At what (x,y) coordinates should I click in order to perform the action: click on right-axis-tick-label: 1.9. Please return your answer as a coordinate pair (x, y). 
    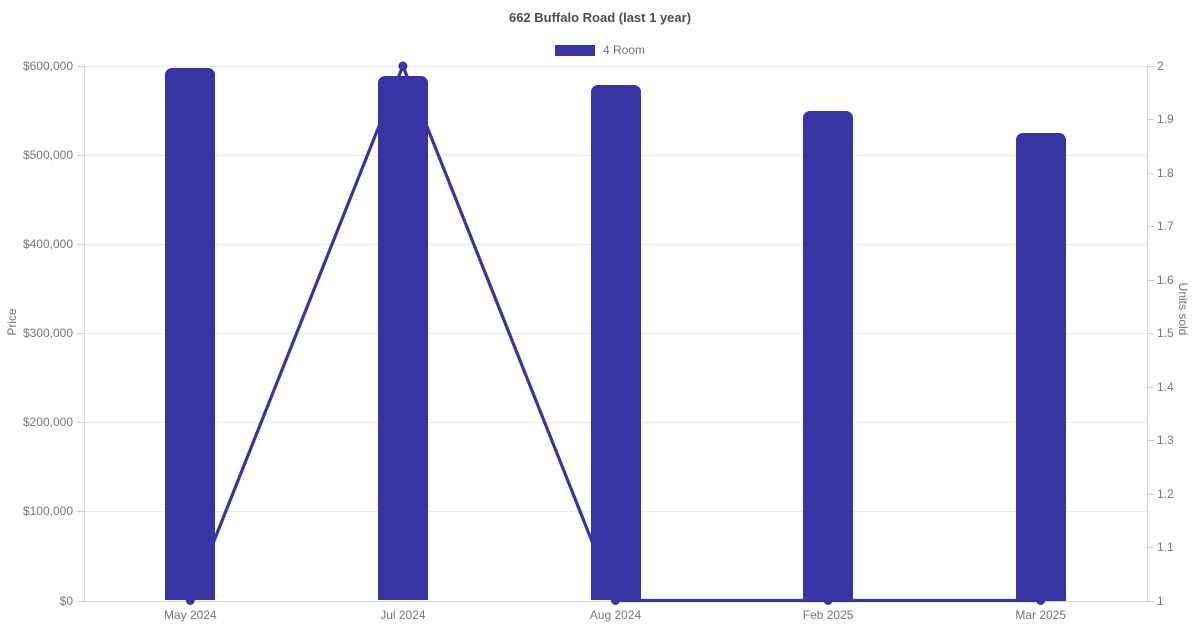
    Looking at the image, I should click on (1165, 119).